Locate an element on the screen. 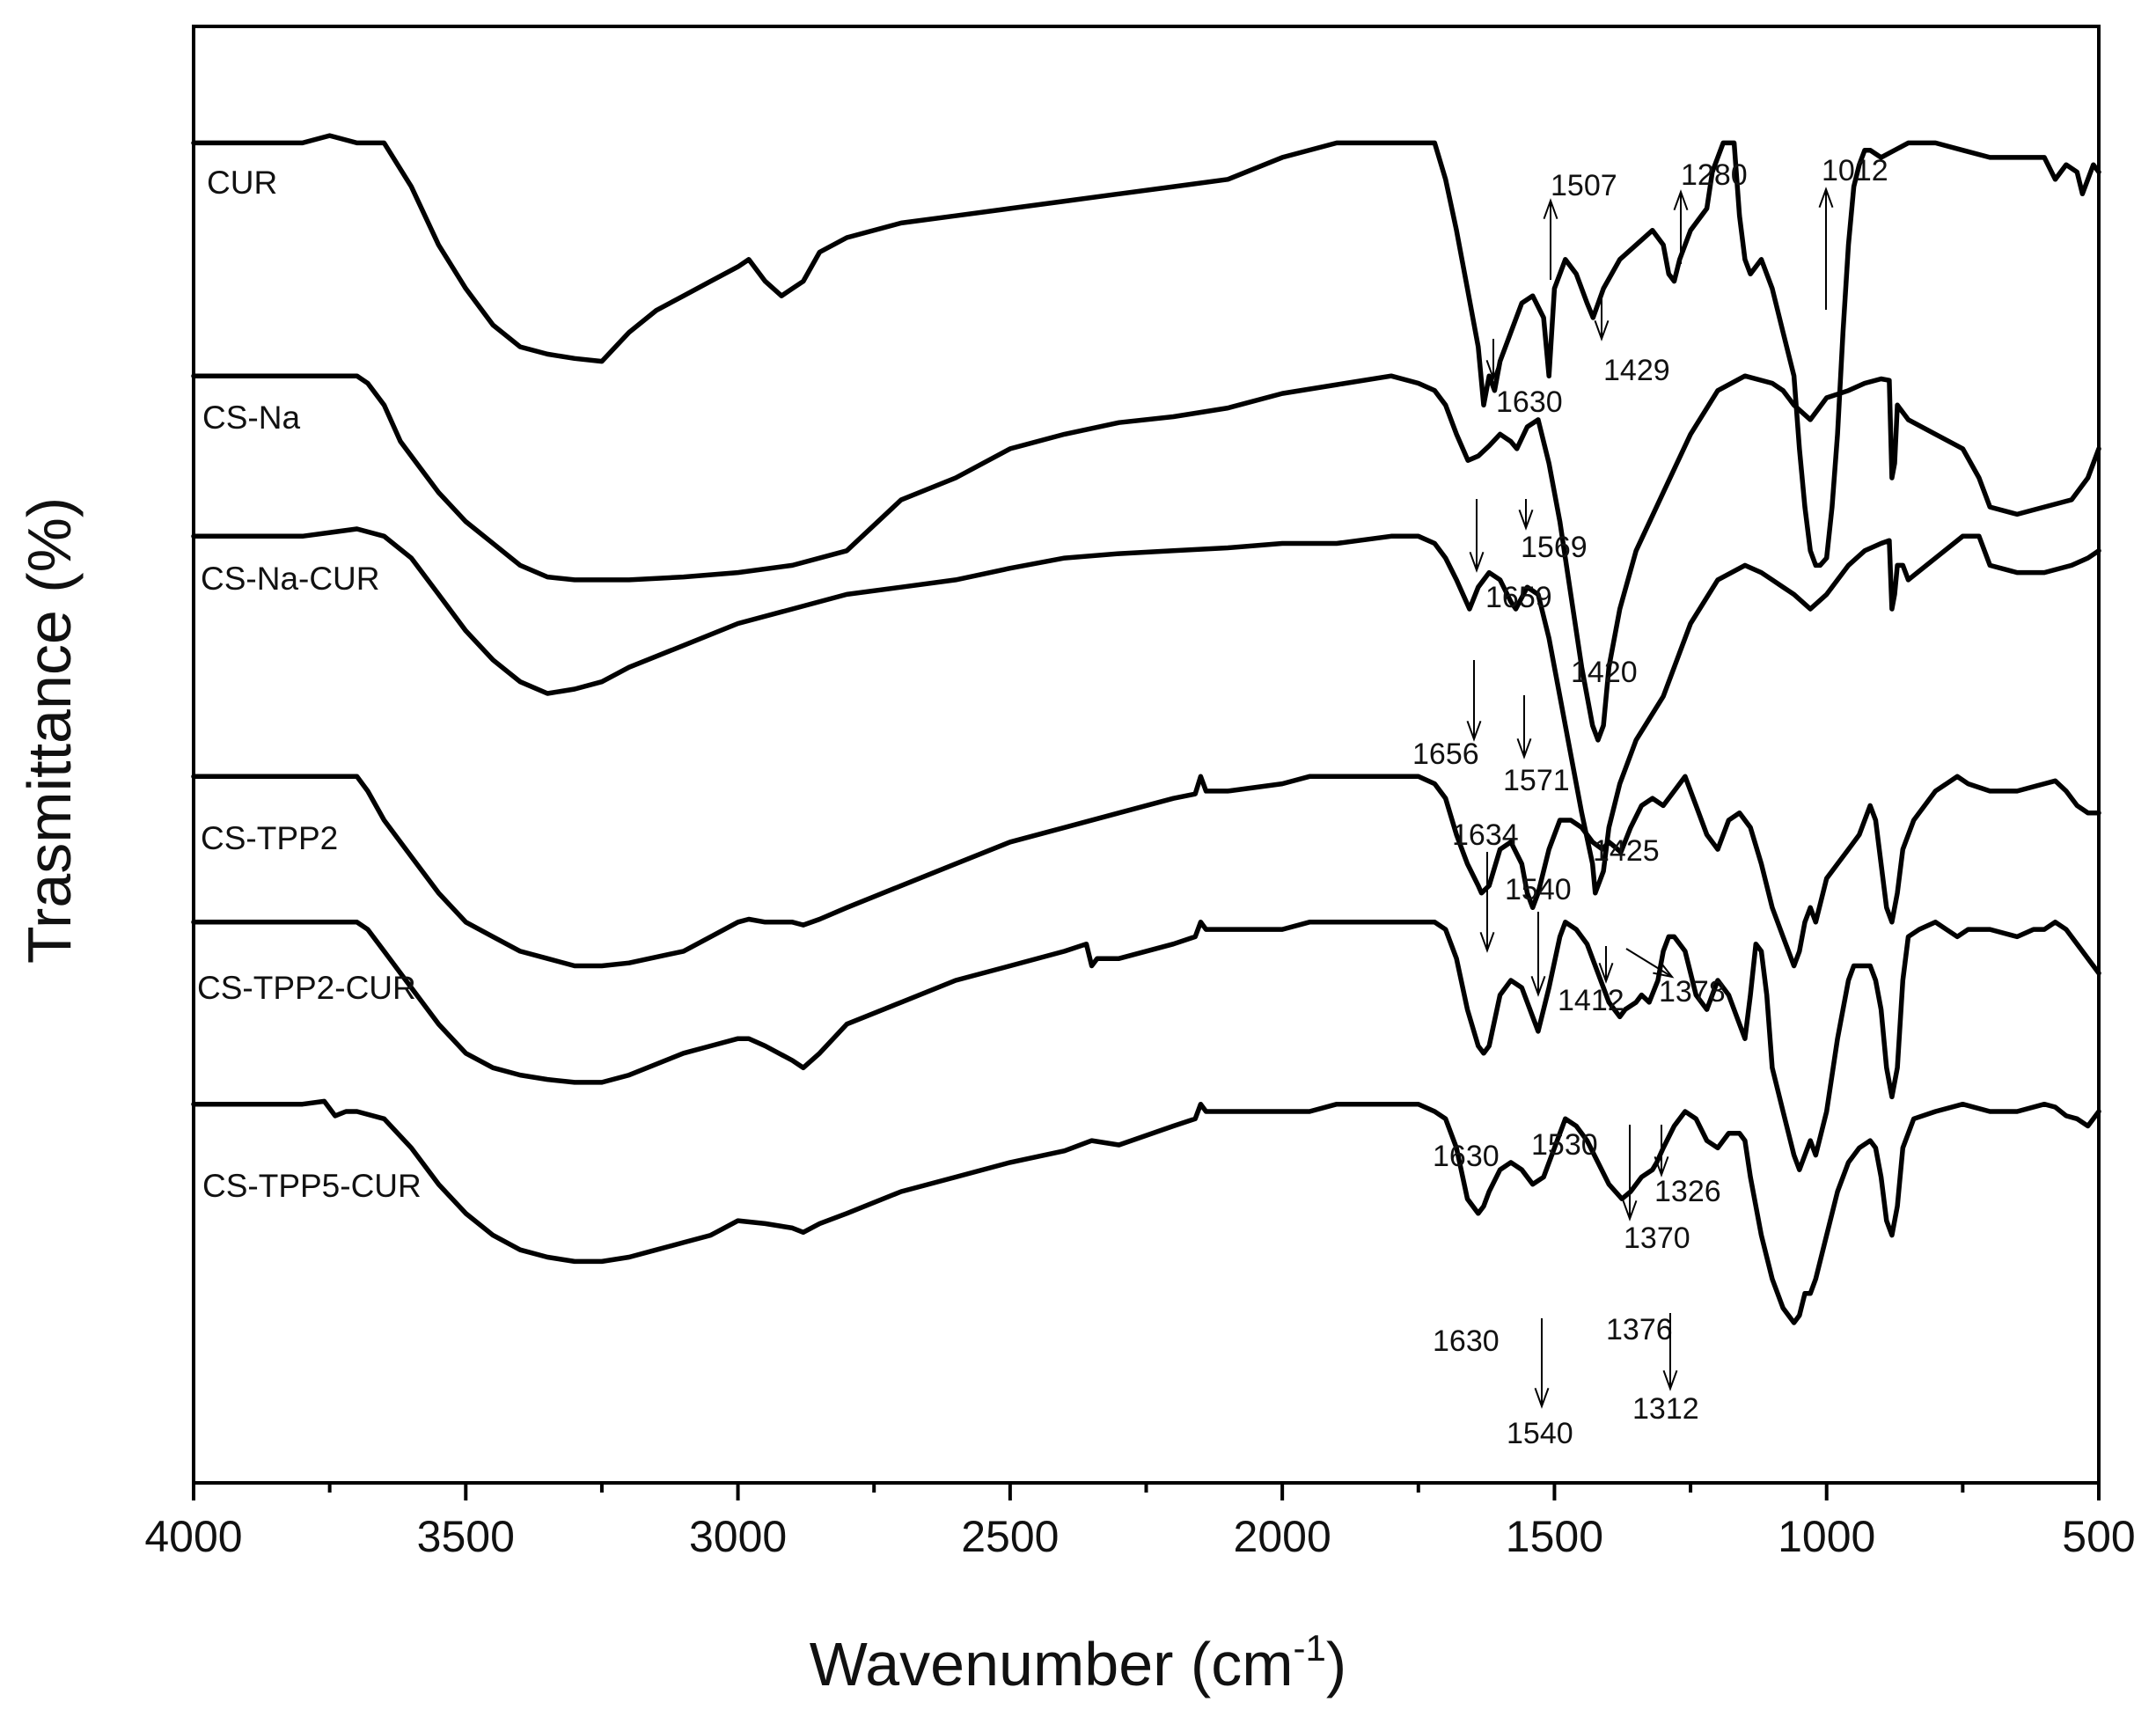 The height and width of the screenshot is (1724, 2156). x-tick-label-1500: 1500 is located at coordinates (1555, 1536).